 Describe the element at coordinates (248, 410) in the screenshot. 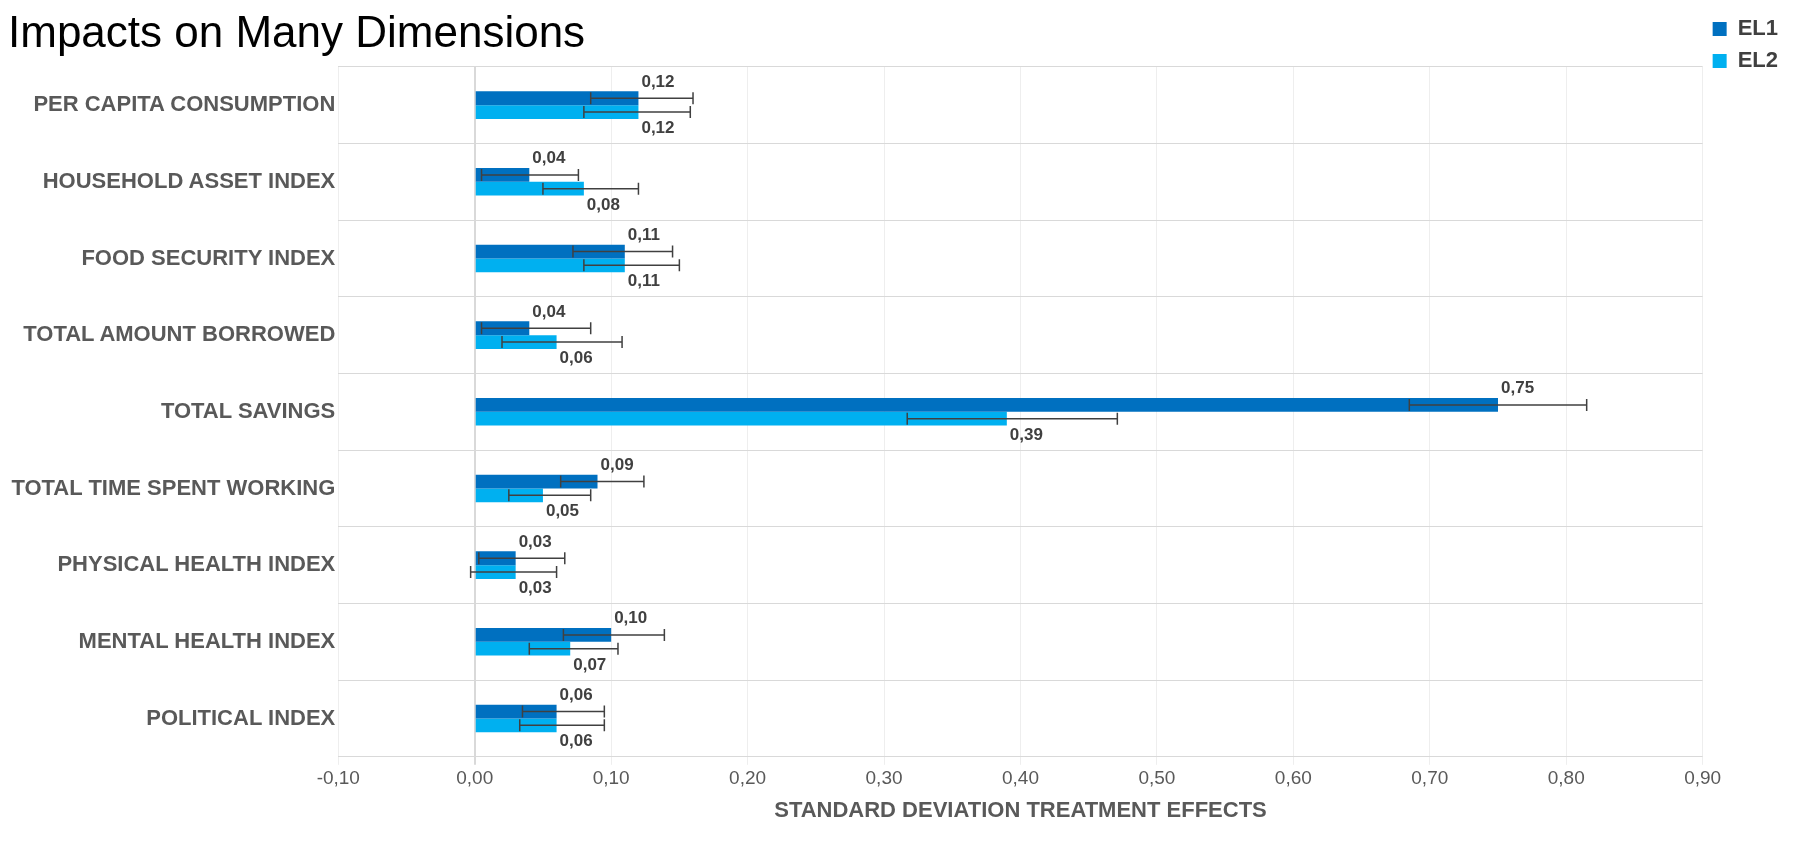

I see `y-tick-label: TOTAL SAVINGS` at that location.